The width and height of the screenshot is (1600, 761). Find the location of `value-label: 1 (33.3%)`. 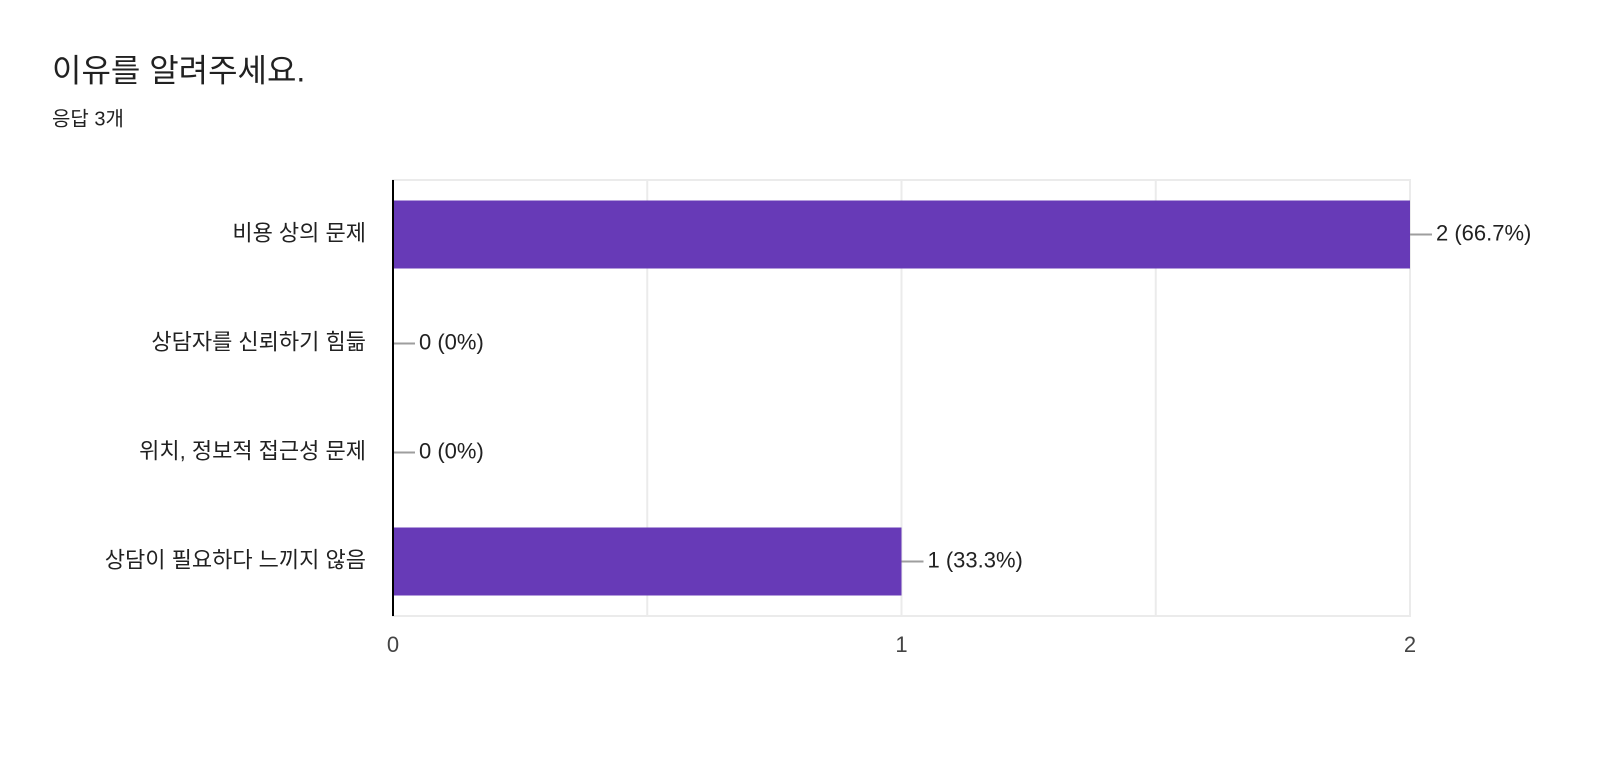

value-label: 1 (33.3%) is located at coordinates (975, 559).